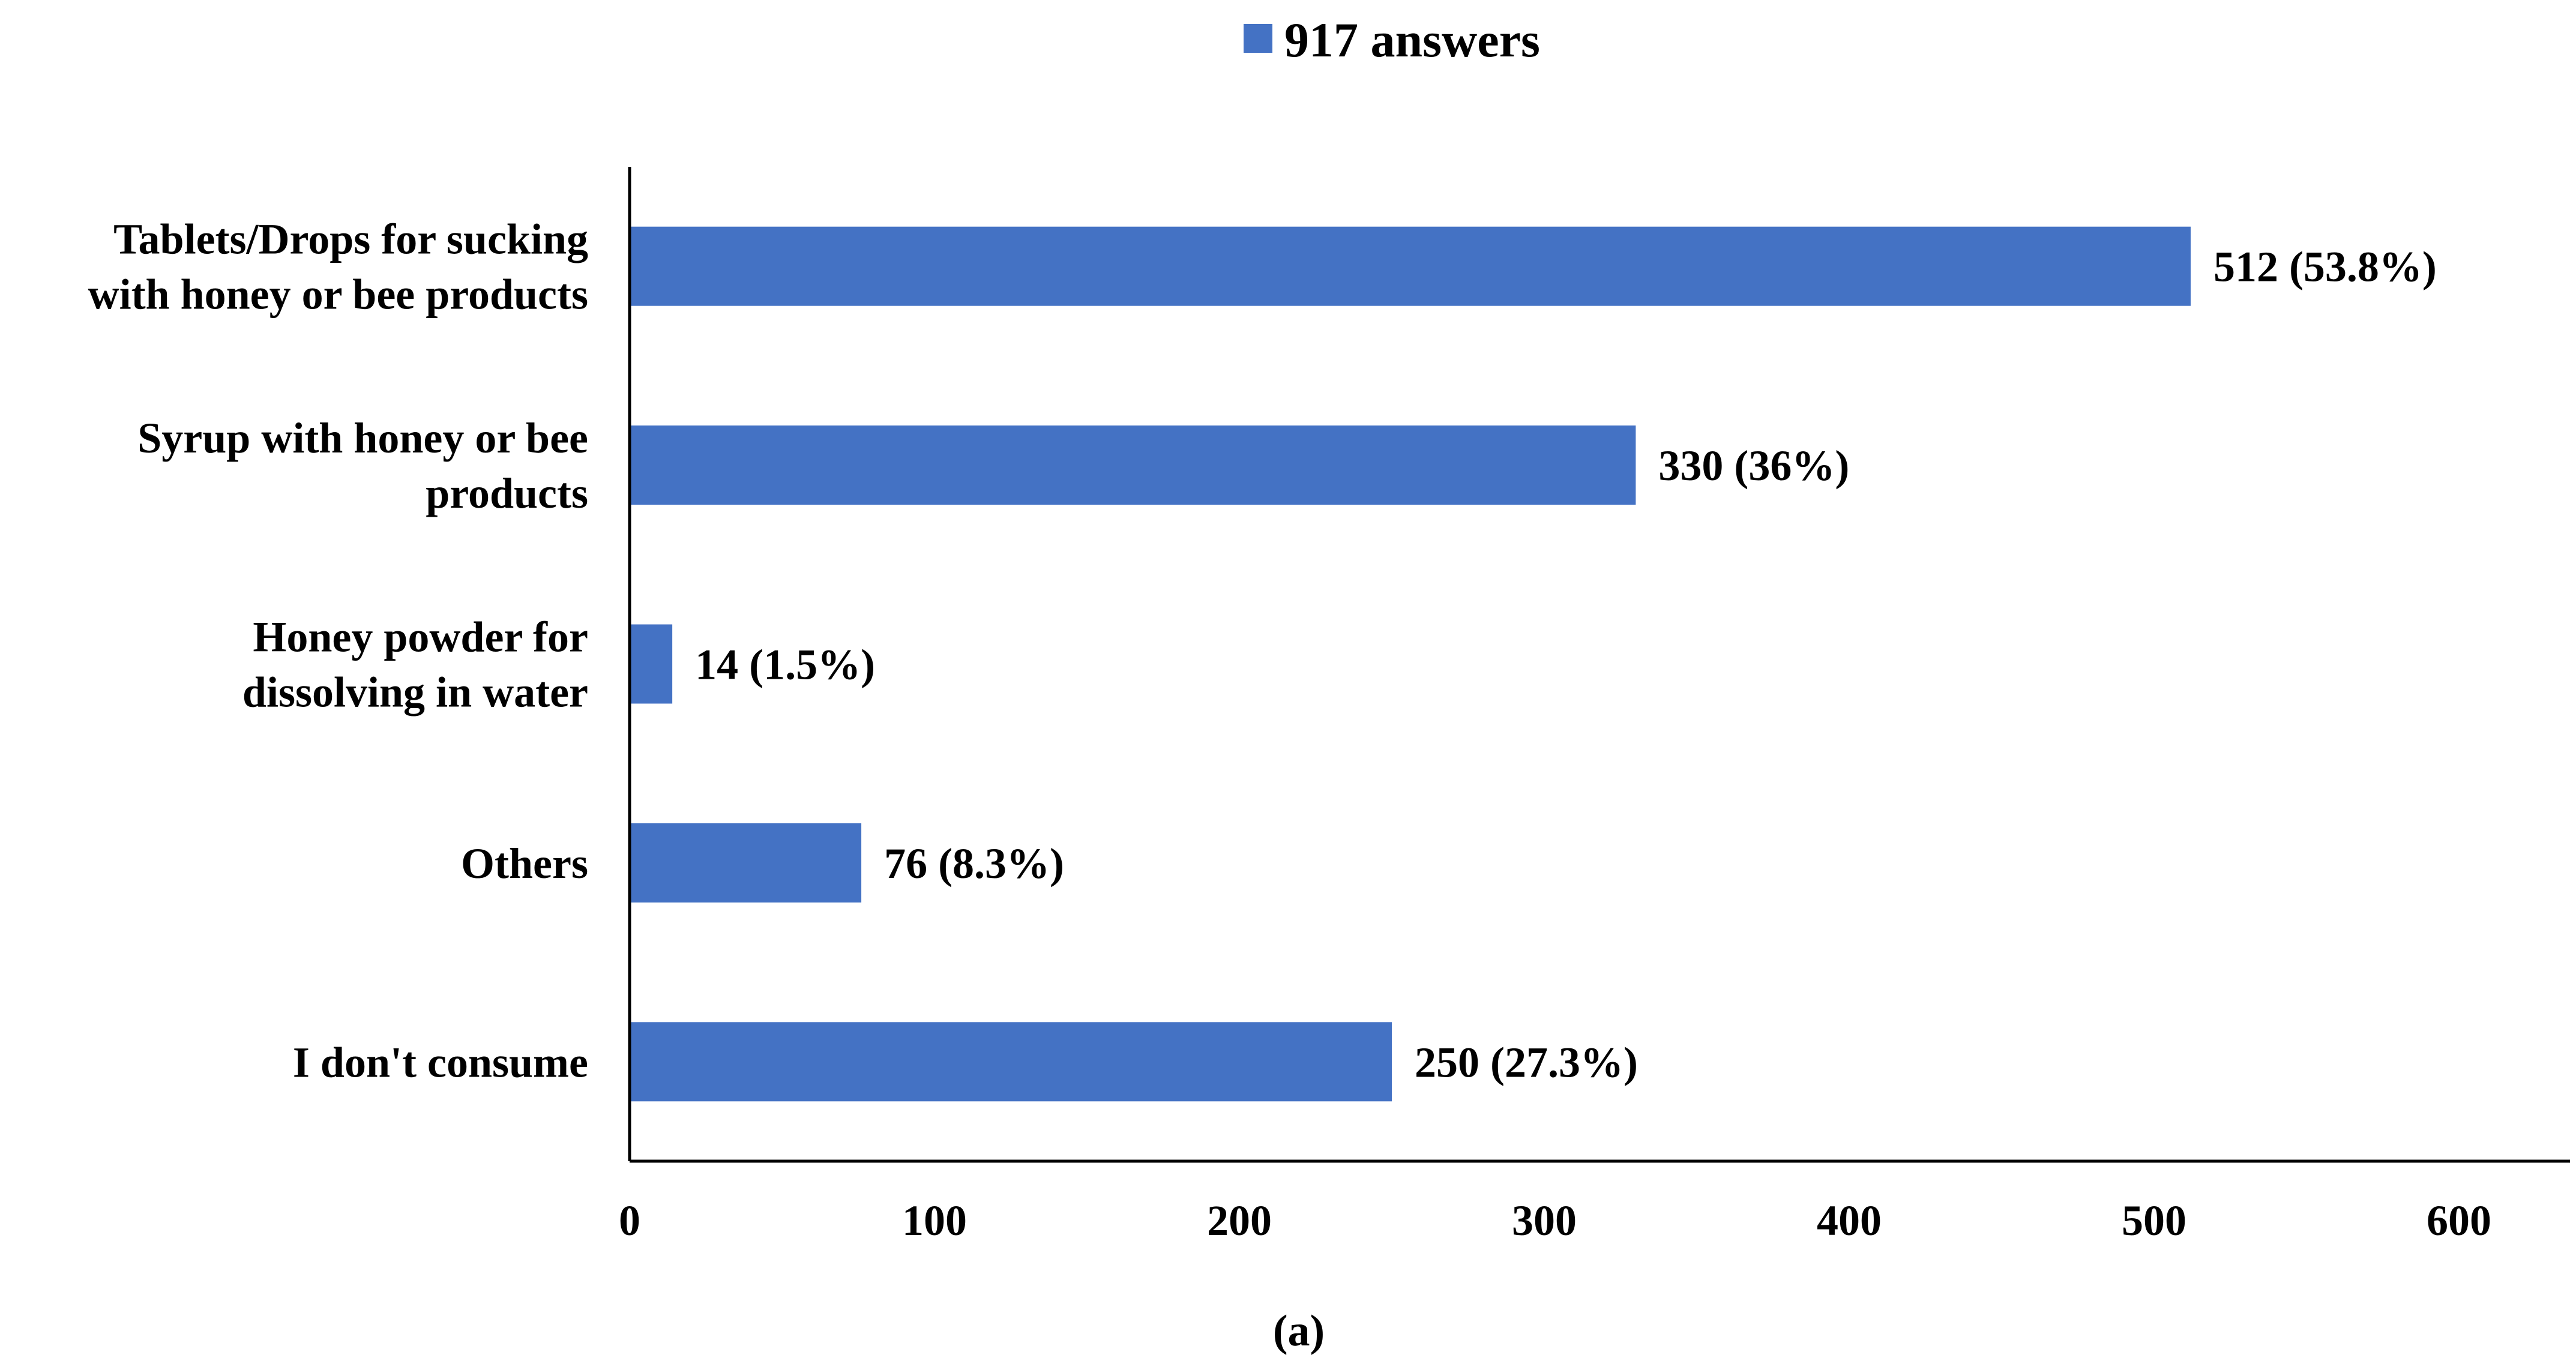  What do you see at coordinates (2459, 1221) in the screenshot?
I see `x-tick-label: 600` at bounding box center [2459, 1221].